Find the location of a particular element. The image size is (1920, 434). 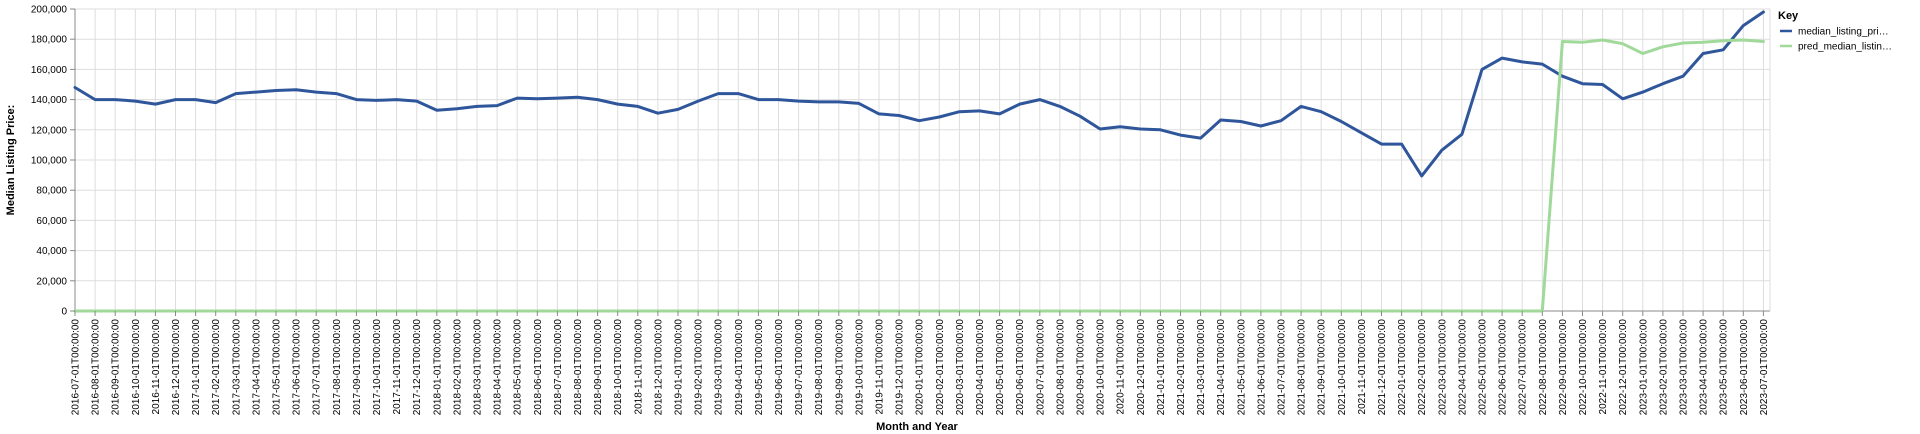

x-tick-label: 2021-01-01T00:00:00 is located at coordinates (1161, 367).